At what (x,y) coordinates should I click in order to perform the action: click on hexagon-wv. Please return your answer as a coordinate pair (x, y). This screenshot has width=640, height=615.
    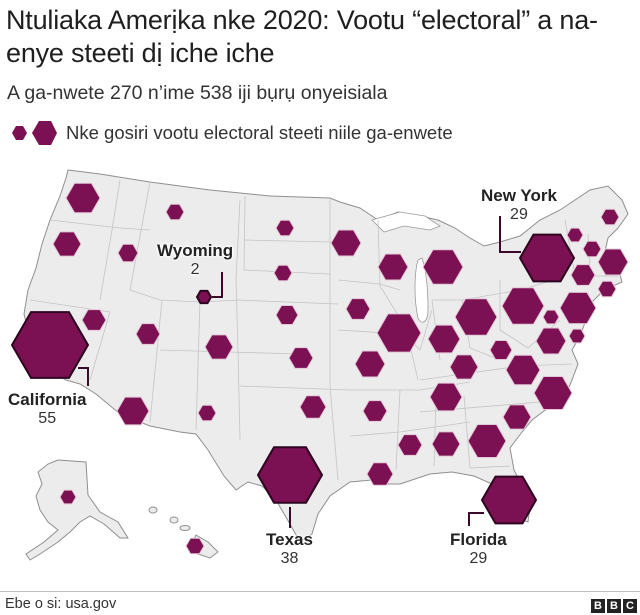
    Looking at the image, I should click on (501, 350).